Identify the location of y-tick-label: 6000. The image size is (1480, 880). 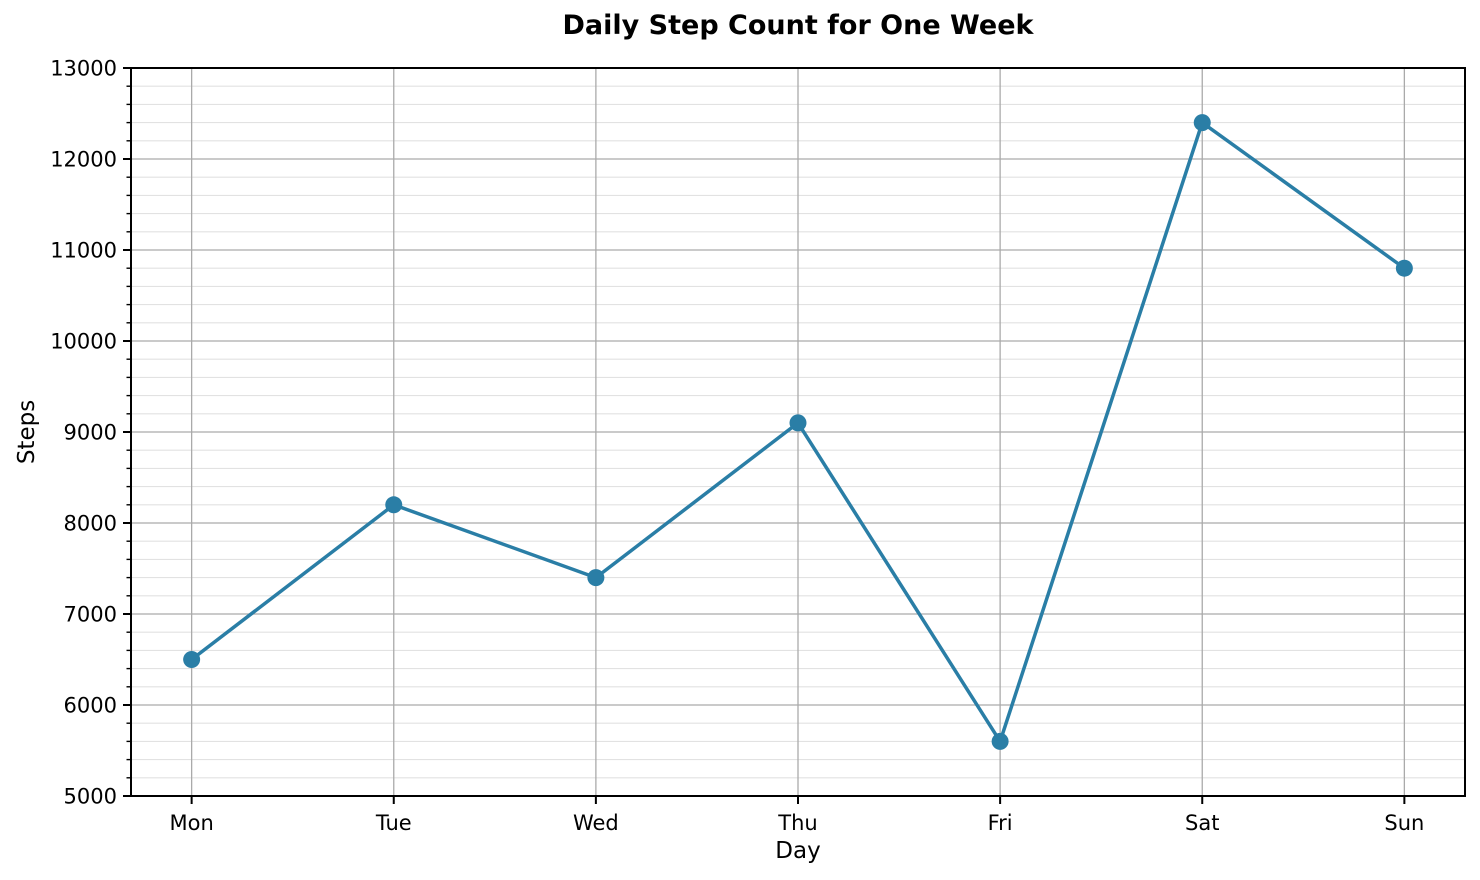
(90, 705).